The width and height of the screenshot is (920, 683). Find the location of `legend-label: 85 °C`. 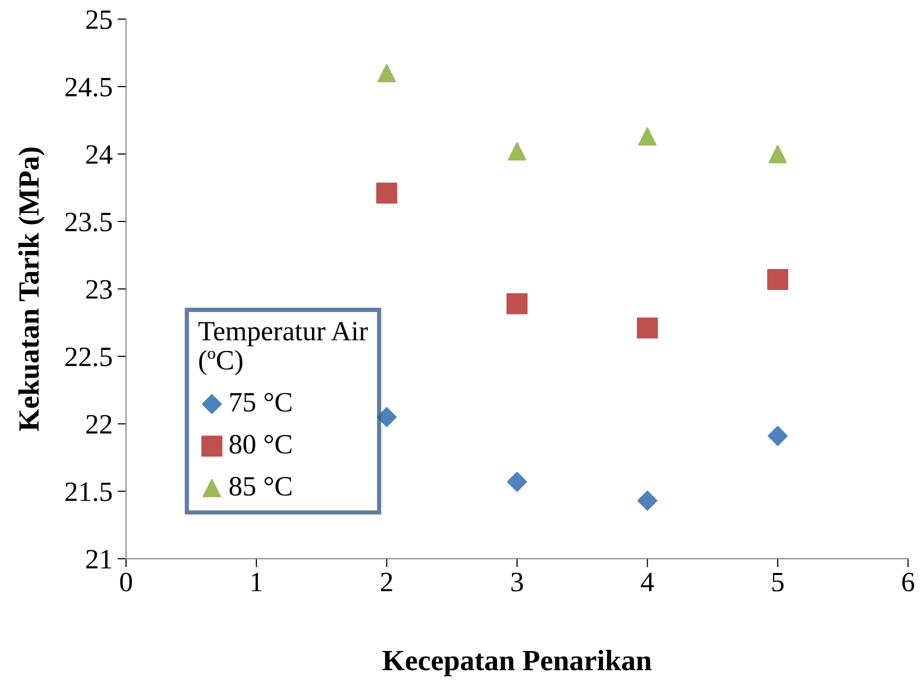

legend-label: 85 °C is located at coordinates (261, 486).